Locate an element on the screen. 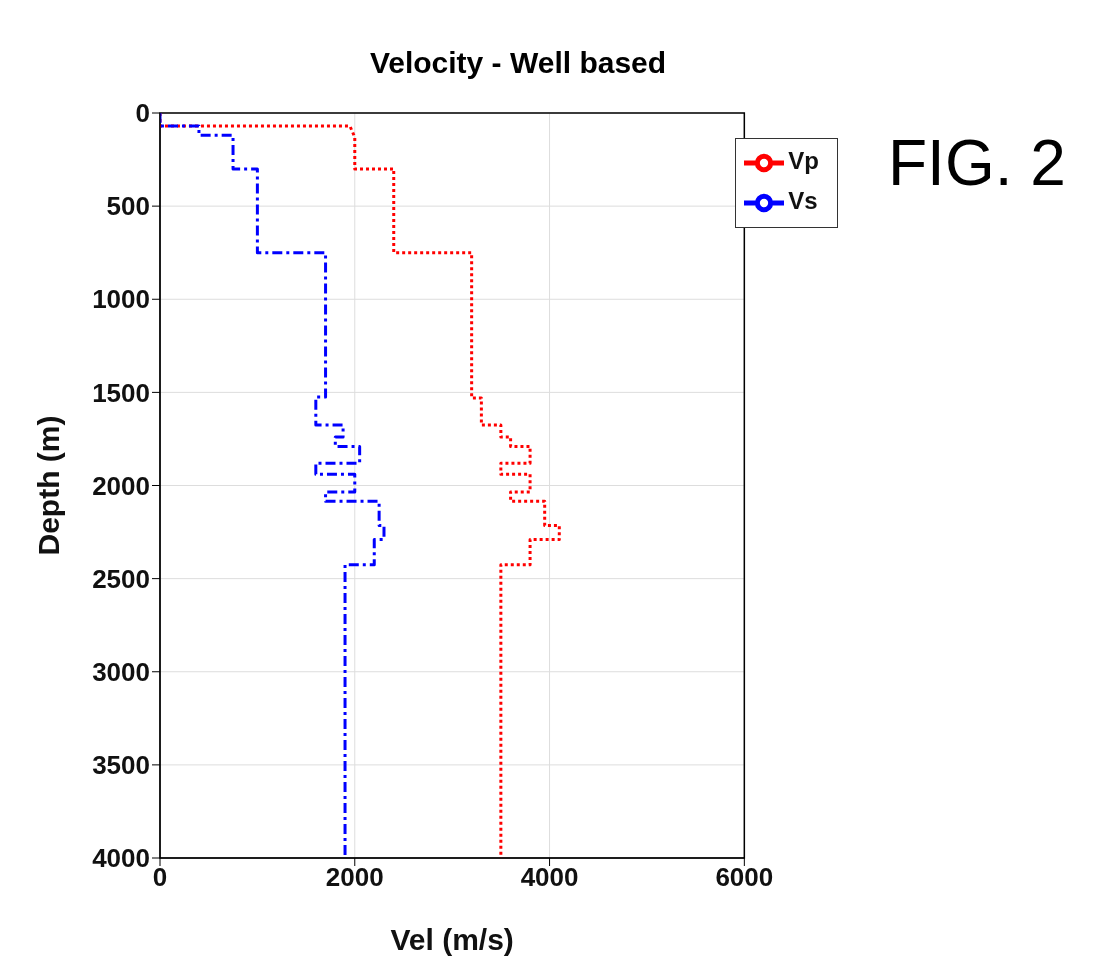  y-tick-label: 4000 is located at coordinates (121, 858).